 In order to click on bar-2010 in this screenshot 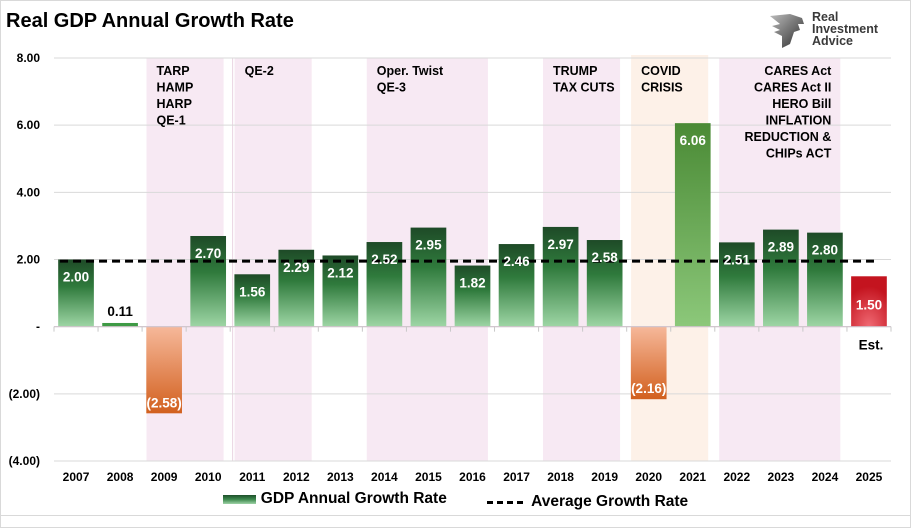, I will do `click(208, 281)`.